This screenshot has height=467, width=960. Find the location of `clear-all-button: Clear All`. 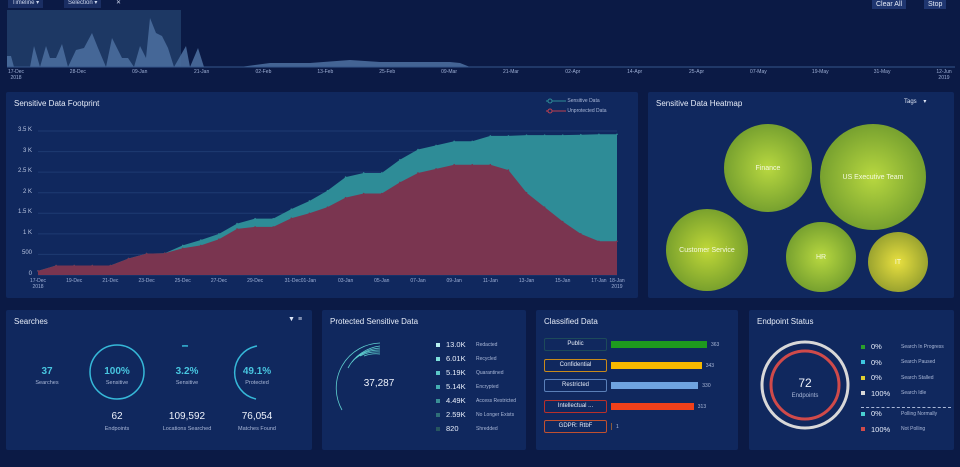

clear-all-button: Clear All is located at coordinates (889, 4).